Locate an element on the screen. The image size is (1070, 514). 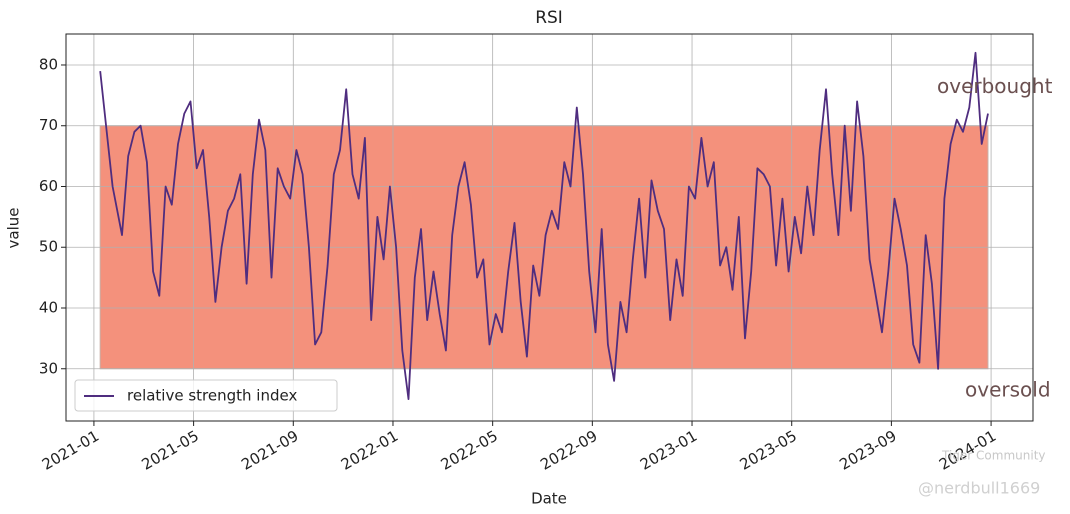
x-tick-label: 2022-09 is located at coordinates (568, 450).